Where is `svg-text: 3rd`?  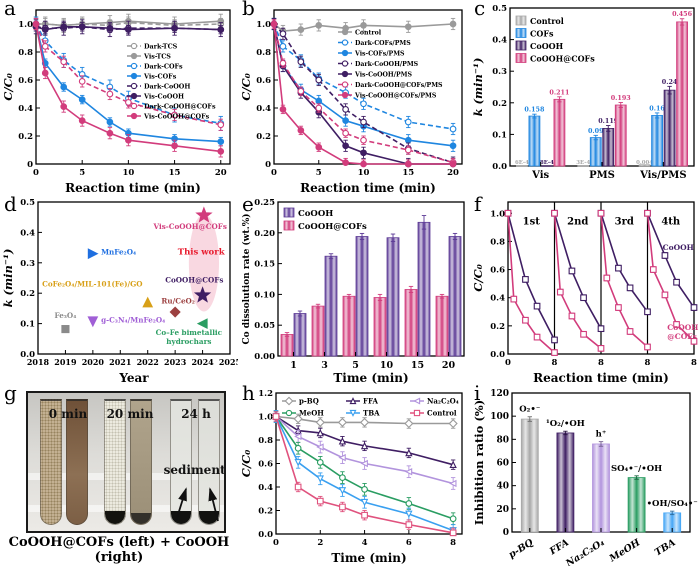 svg-text: 3rd is located at coordinates (624, 222).